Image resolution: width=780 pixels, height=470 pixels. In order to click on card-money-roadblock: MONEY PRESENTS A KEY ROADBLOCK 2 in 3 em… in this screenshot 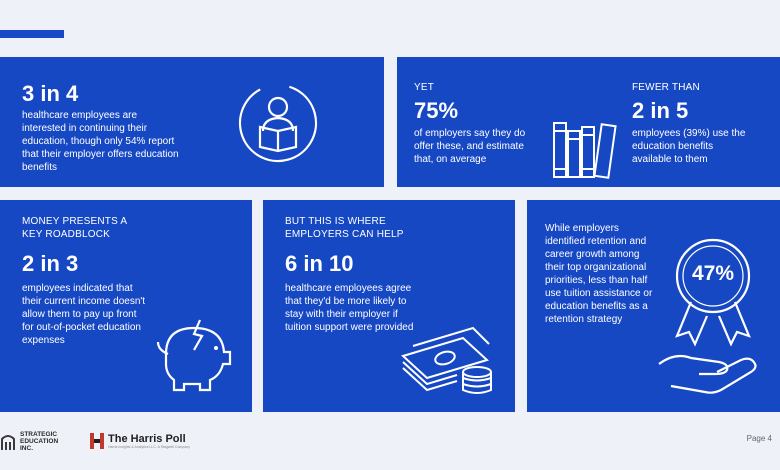, I will do `click(126, 306)`.